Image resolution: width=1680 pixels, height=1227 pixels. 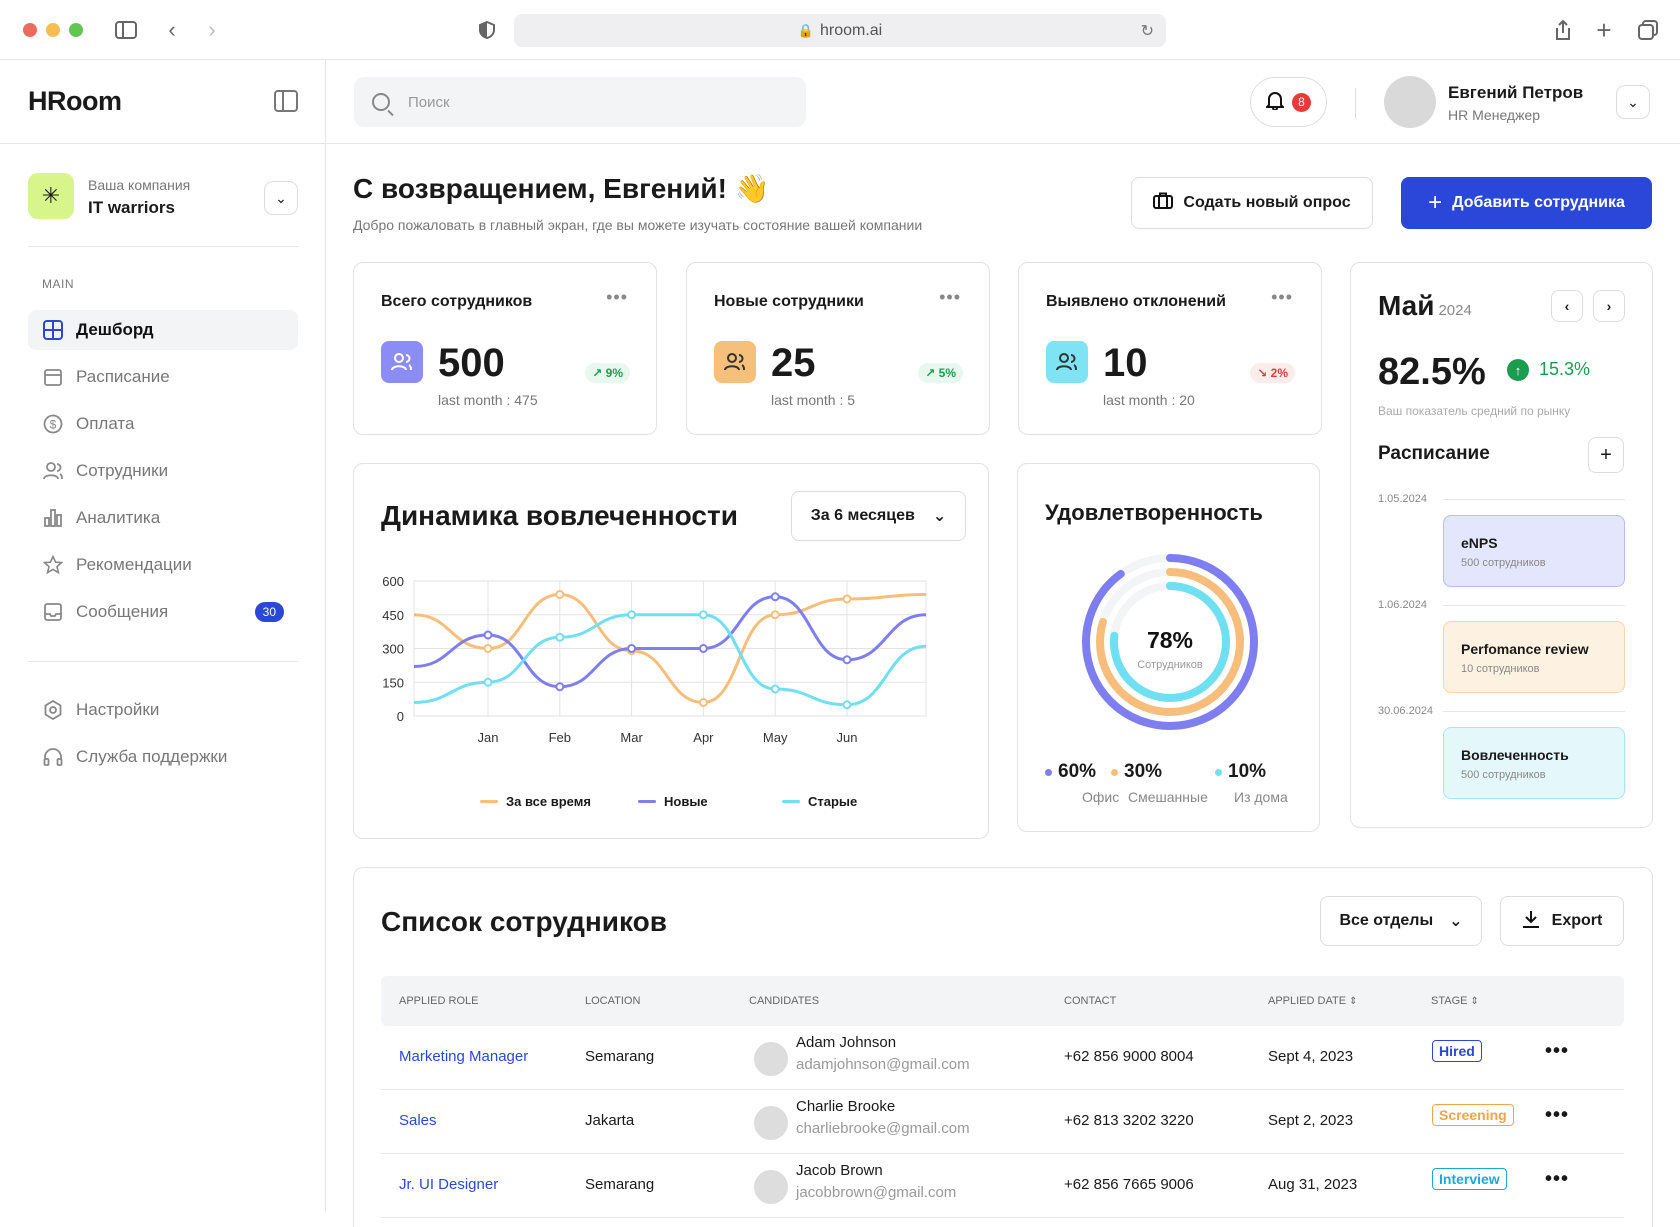 What do you see at coordinates (163, 377) in the screenshot?
I see `sidebar-item-schedule: Расписание` at bounding box center [163, 377].